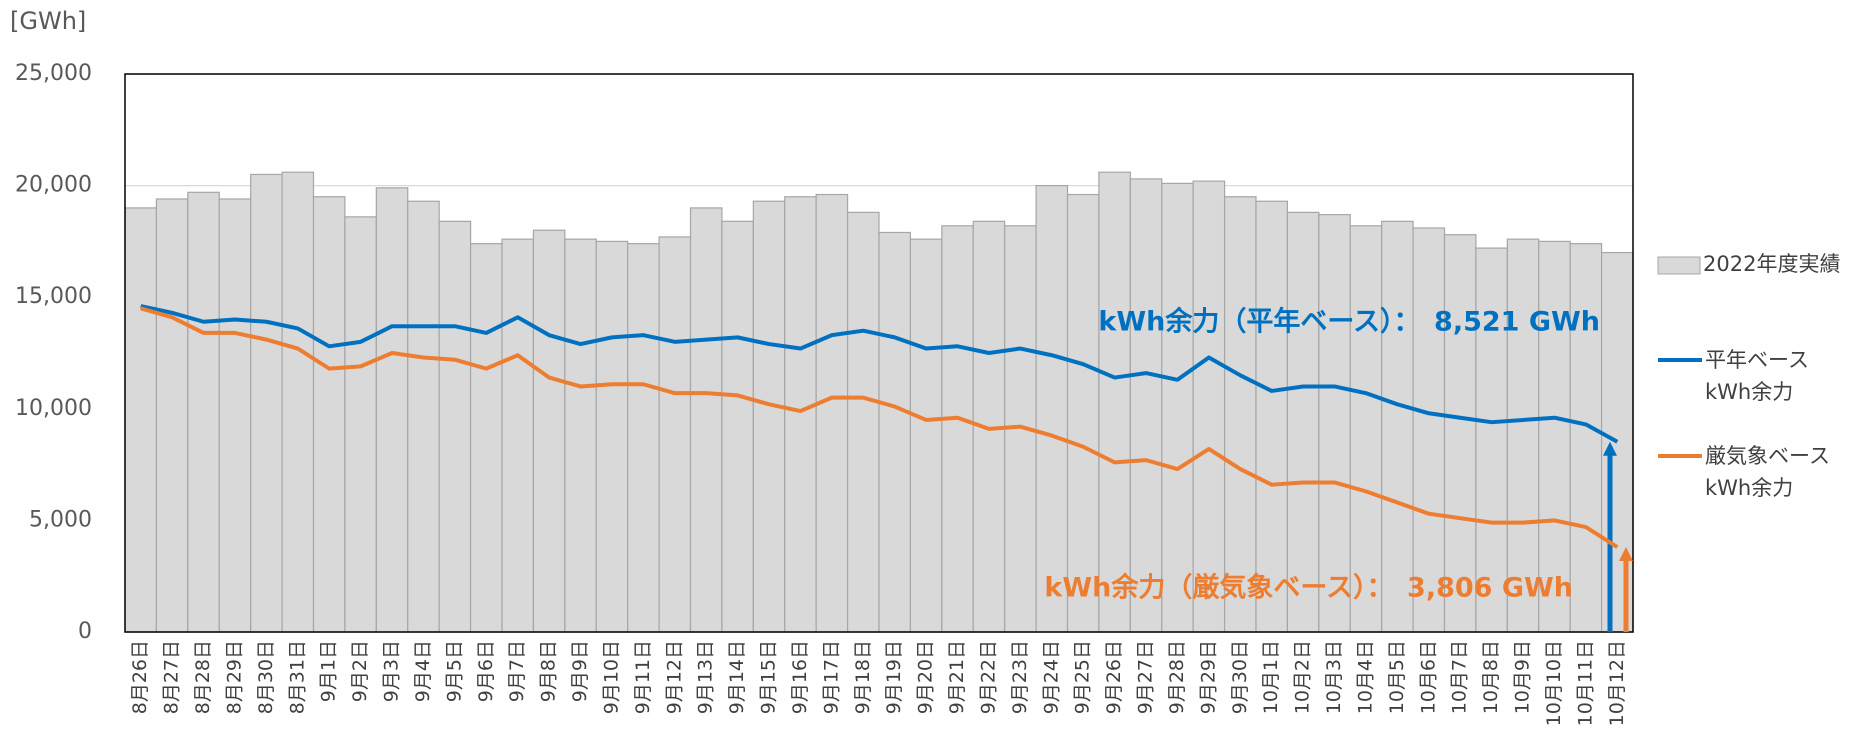 The height and width of the screenshot is (750, 1862). Describe the element at coordinates (53, 408) in the screenshot. I see `y-tick-label: 10,000` at that location.